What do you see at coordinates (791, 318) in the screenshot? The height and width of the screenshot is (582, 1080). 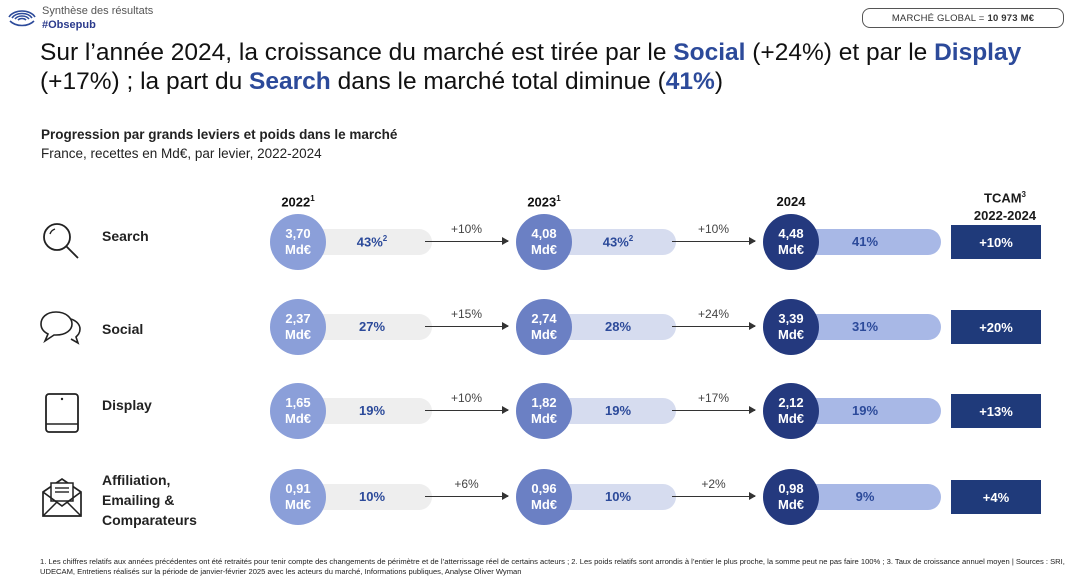 I see `value-number: 3,39` at bounding box center [791, 318].